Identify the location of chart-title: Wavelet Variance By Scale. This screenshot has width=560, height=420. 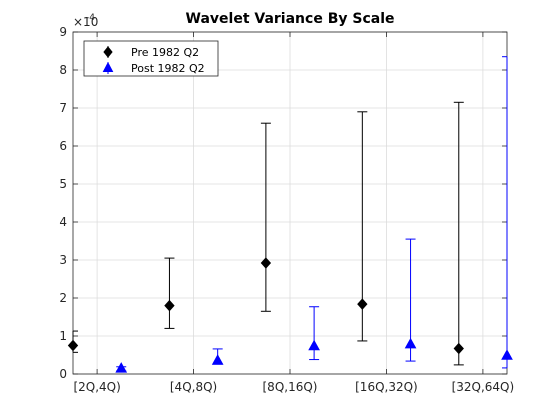
(290, 19).